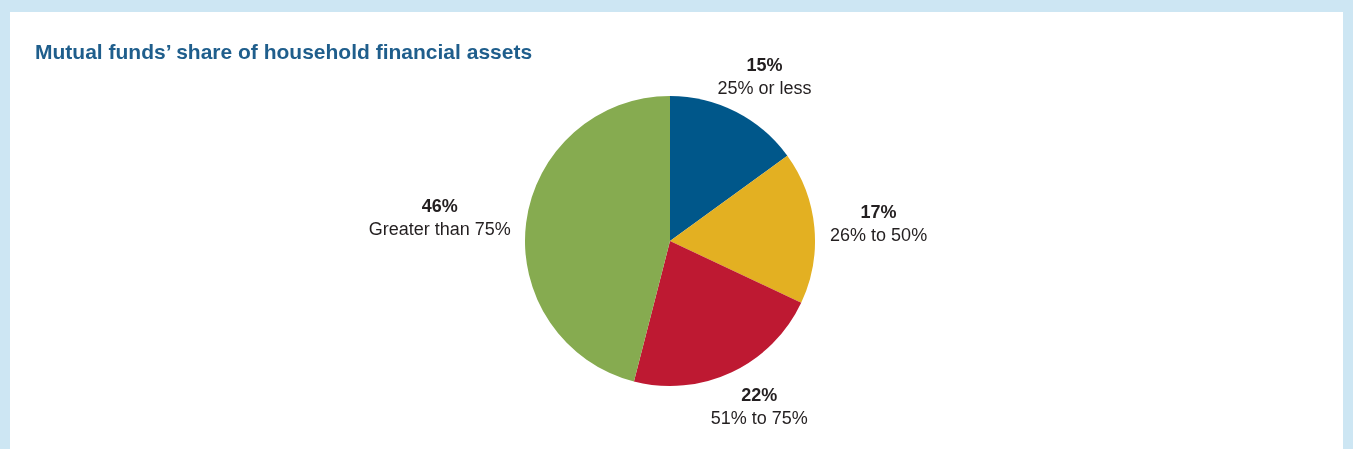  I want to click on data-label: 46%, so click(439, 205).